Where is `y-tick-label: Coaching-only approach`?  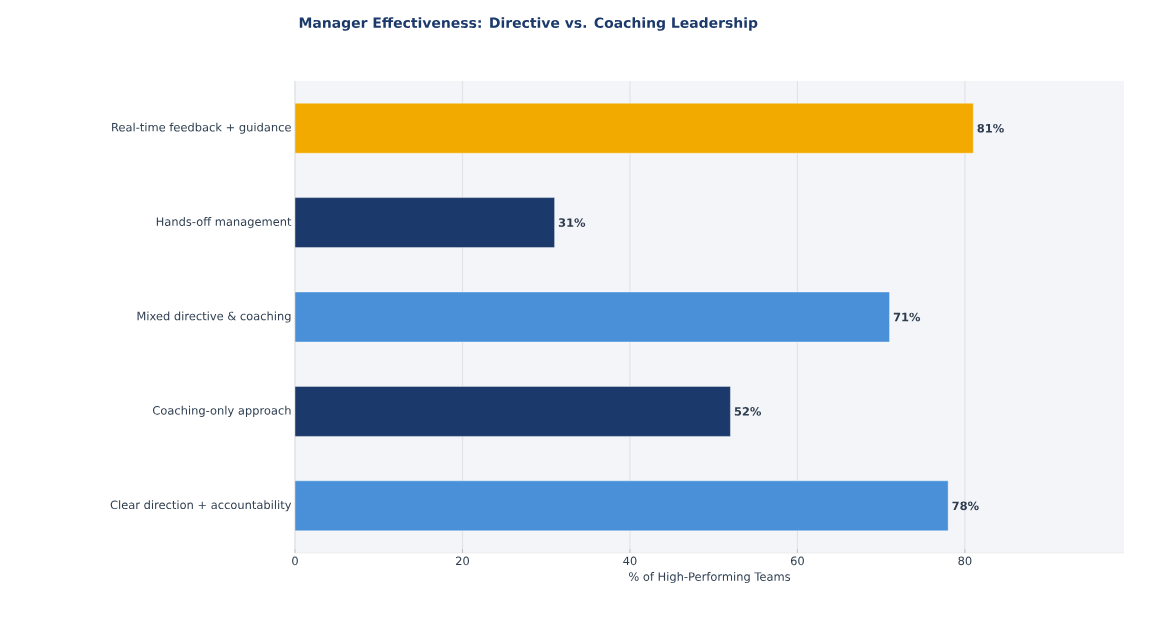 y-tick-label: Coaching-only approach is located at coordinates (221, 411).